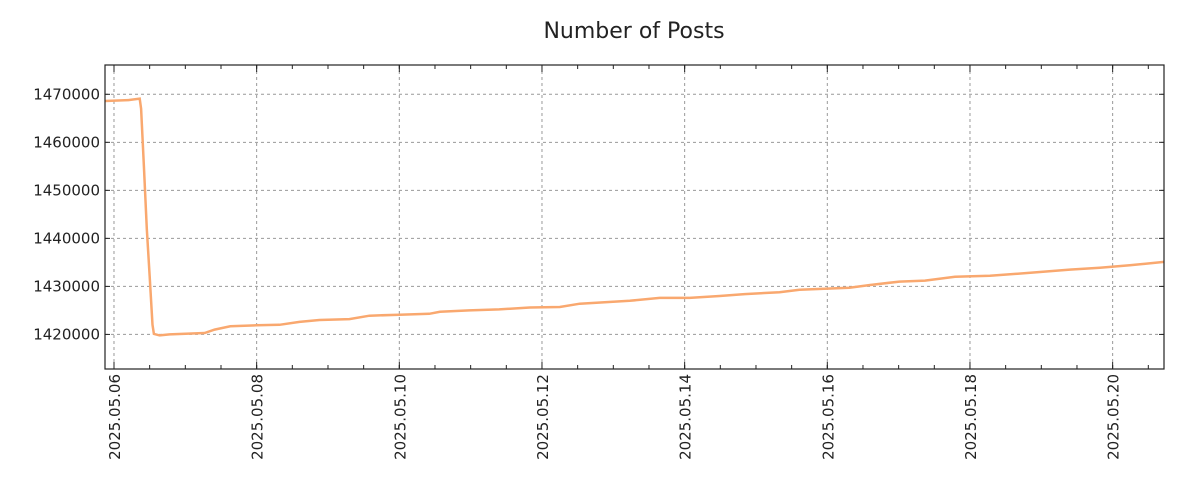  I want to click on chart-title: Number of Posts, so click(633, 31).